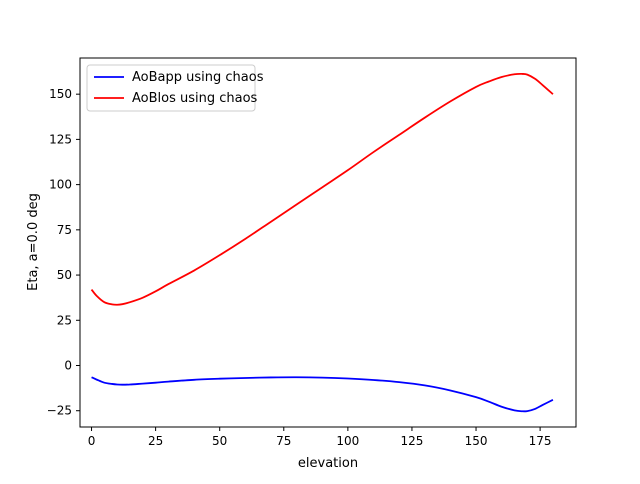  Describe the element at coordinates (219, 441) in the screenshot. I see `x-tick-label: 50` at that location.